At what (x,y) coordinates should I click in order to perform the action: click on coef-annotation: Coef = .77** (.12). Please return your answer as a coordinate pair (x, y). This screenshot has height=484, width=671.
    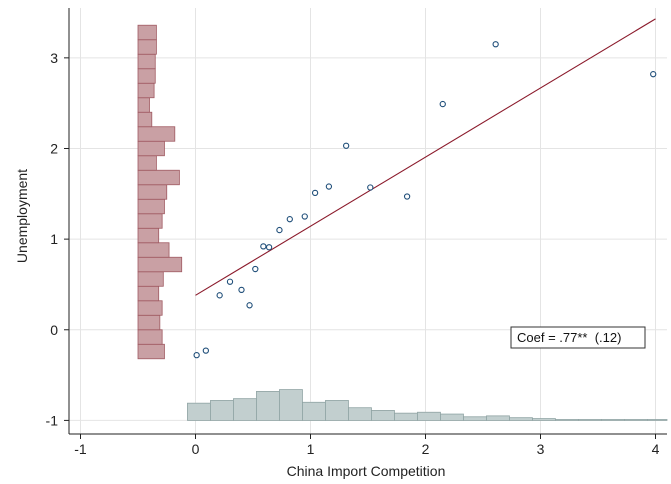
    Looking at the image, I should click on (578, 337).